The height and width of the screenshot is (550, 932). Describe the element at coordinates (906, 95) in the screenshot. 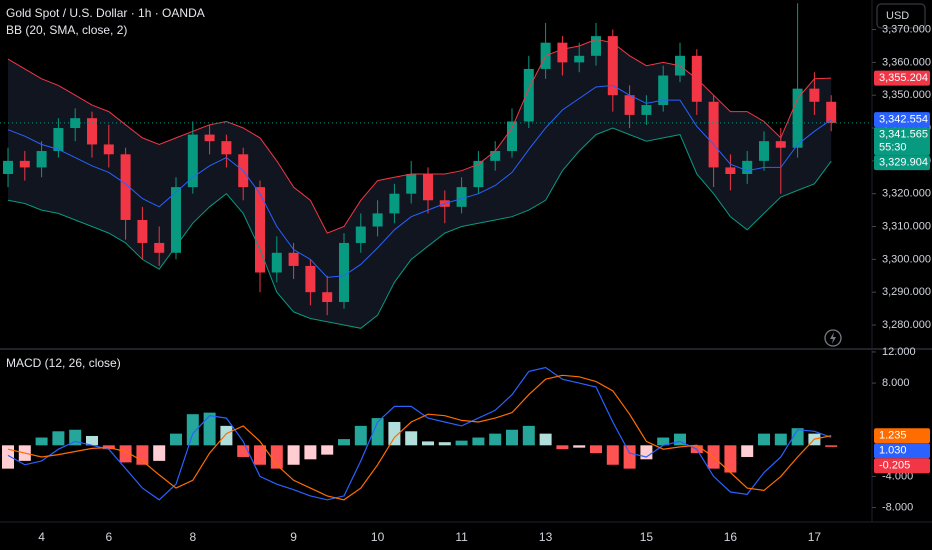

I see `y-tick-label: 3,350.000` at that location.